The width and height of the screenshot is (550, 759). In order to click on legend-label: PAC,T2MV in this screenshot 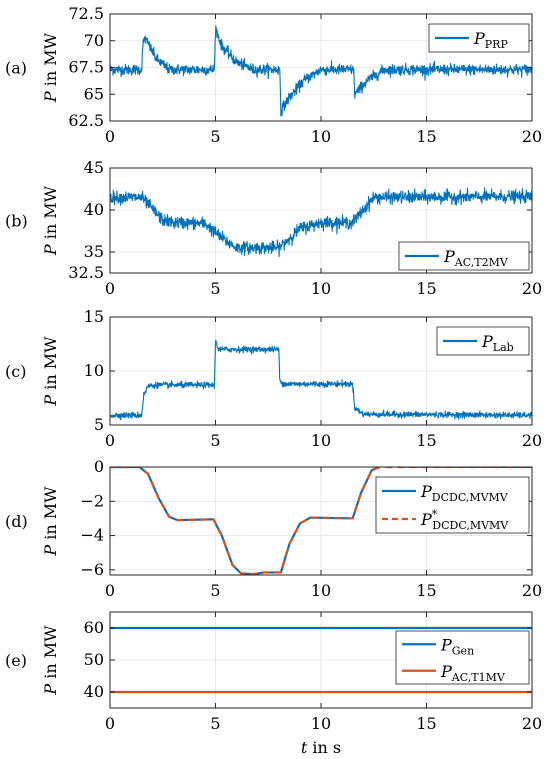, I will do `click(476, 258)`.